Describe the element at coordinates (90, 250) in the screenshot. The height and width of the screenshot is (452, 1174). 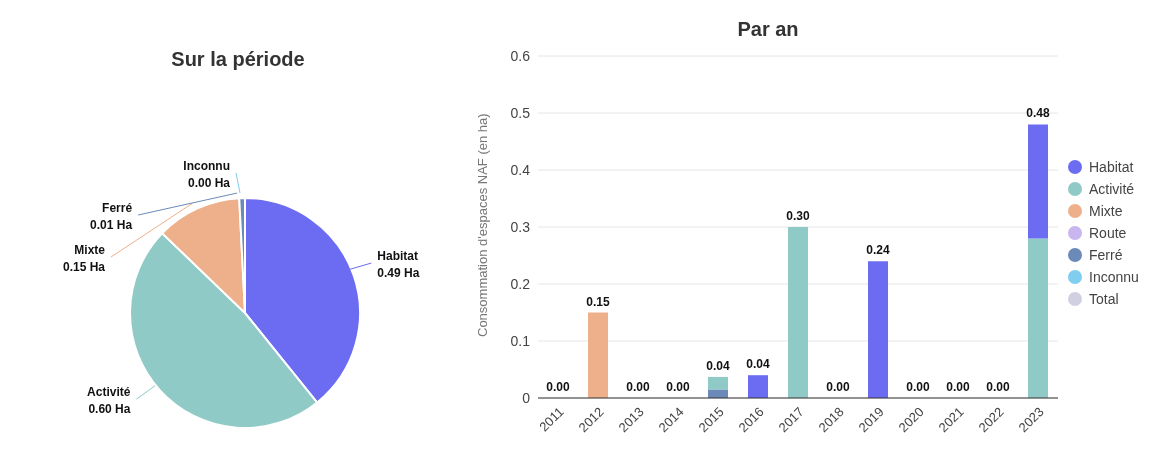
I see `slice-label: Mixte` at that location.